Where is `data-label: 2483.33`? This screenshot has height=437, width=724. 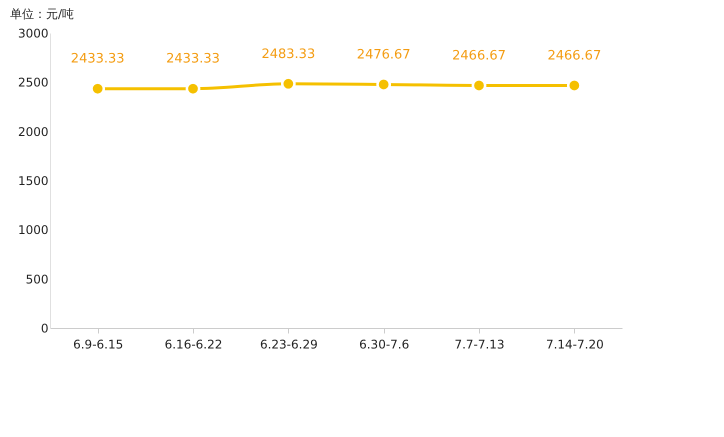
data-label: 2483.33 is located at coordinates (288, 54).